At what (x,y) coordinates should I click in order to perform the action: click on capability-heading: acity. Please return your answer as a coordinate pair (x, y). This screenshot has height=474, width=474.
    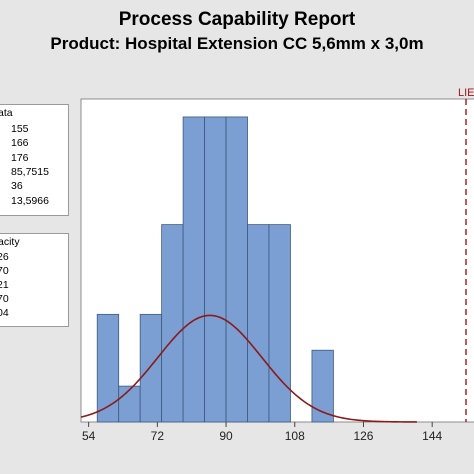
    Looking at the image, I should click on (10, 242).